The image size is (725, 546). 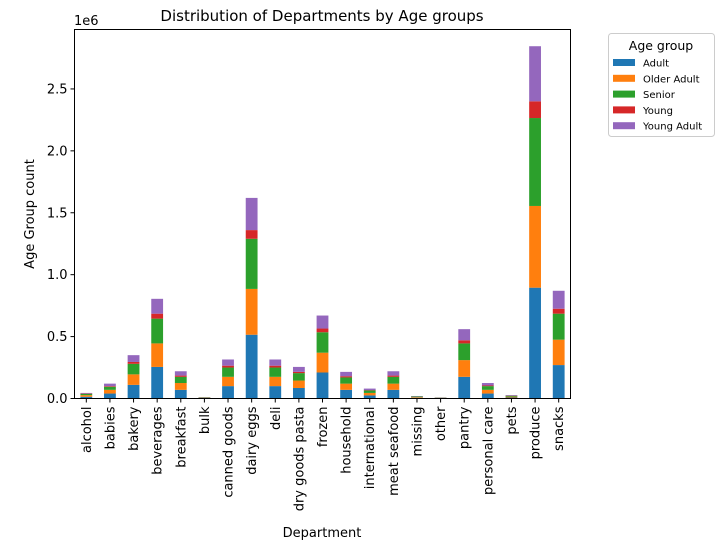 I want to click on x-tick-label: meat seafood, so click(x=394, y=451).